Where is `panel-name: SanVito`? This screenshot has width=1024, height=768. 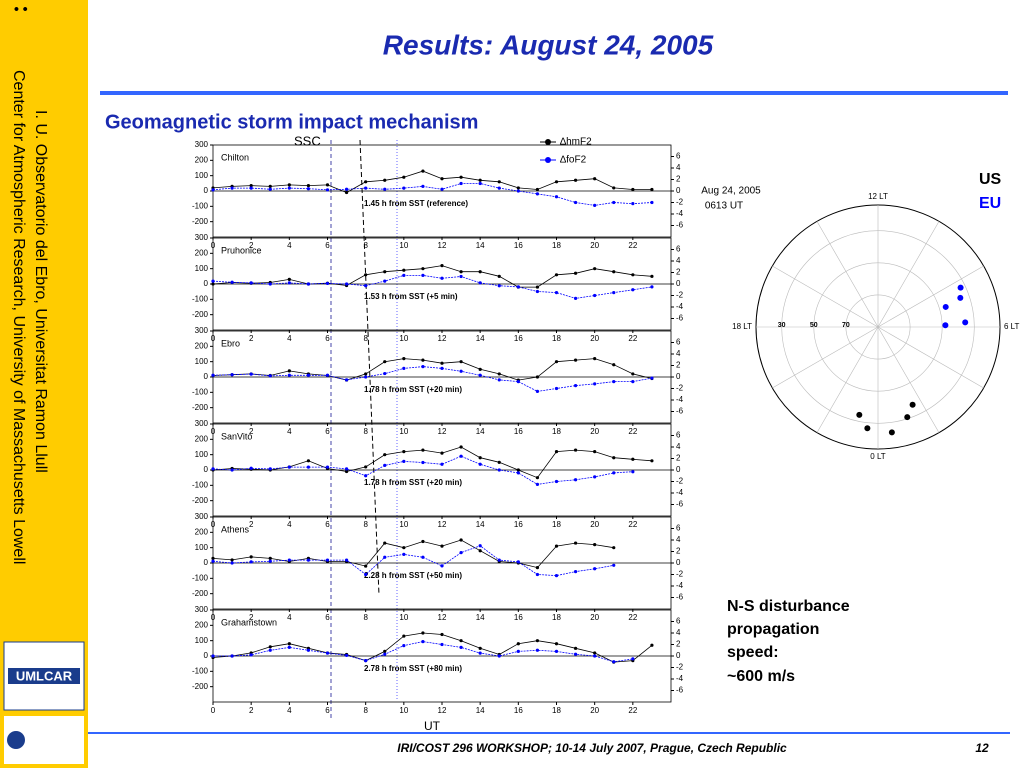
panel-name: SanVito is located at coordinates (236, 436).